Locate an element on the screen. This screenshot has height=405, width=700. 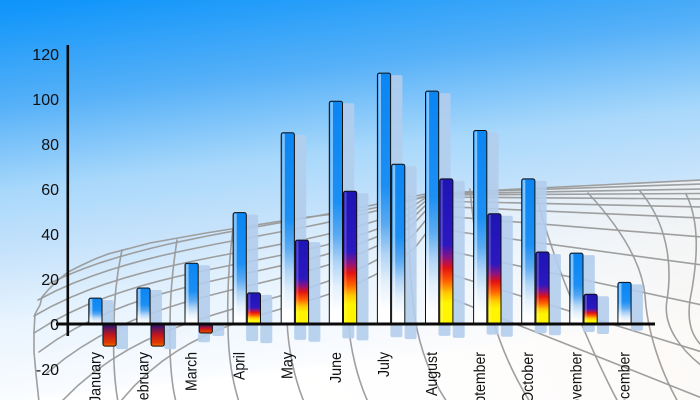
svg-text: December is located at coordinates (624, 375).